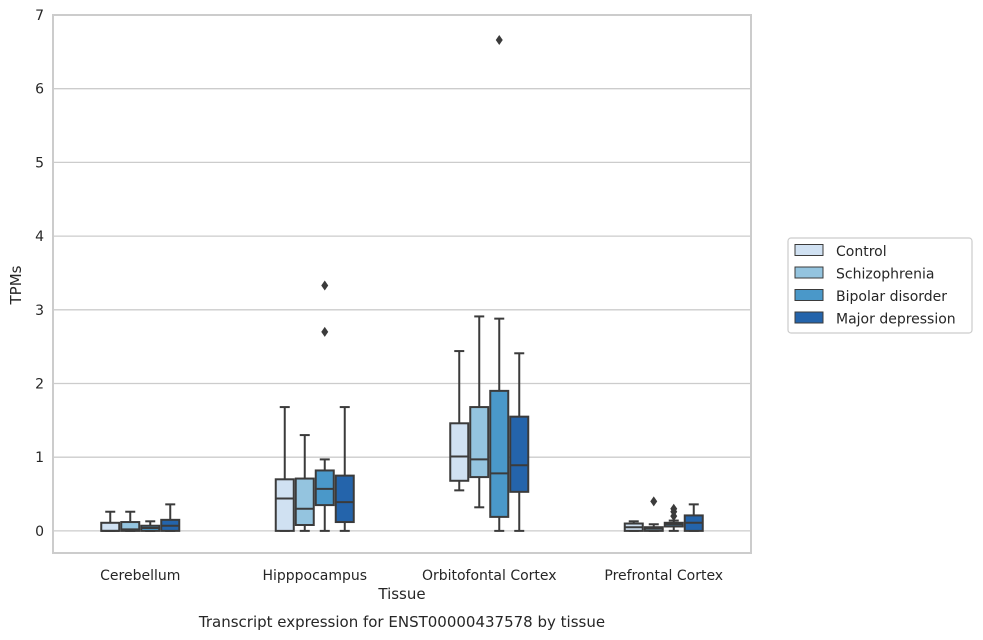 The image size is (983, 640). What do you see at coordinates (401, 594) in the screenshot?
I see `x-axis-title: Tissue` at bounding box center [401, 594].